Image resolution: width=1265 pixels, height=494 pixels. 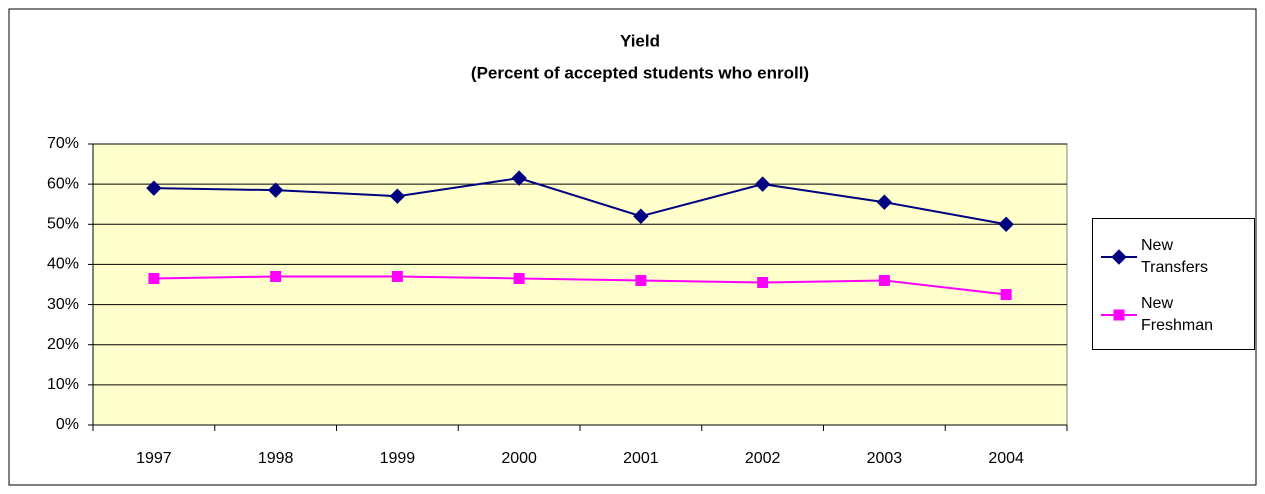 I want to click on legend-label: New Freshman, so click(x=1177, y=314).